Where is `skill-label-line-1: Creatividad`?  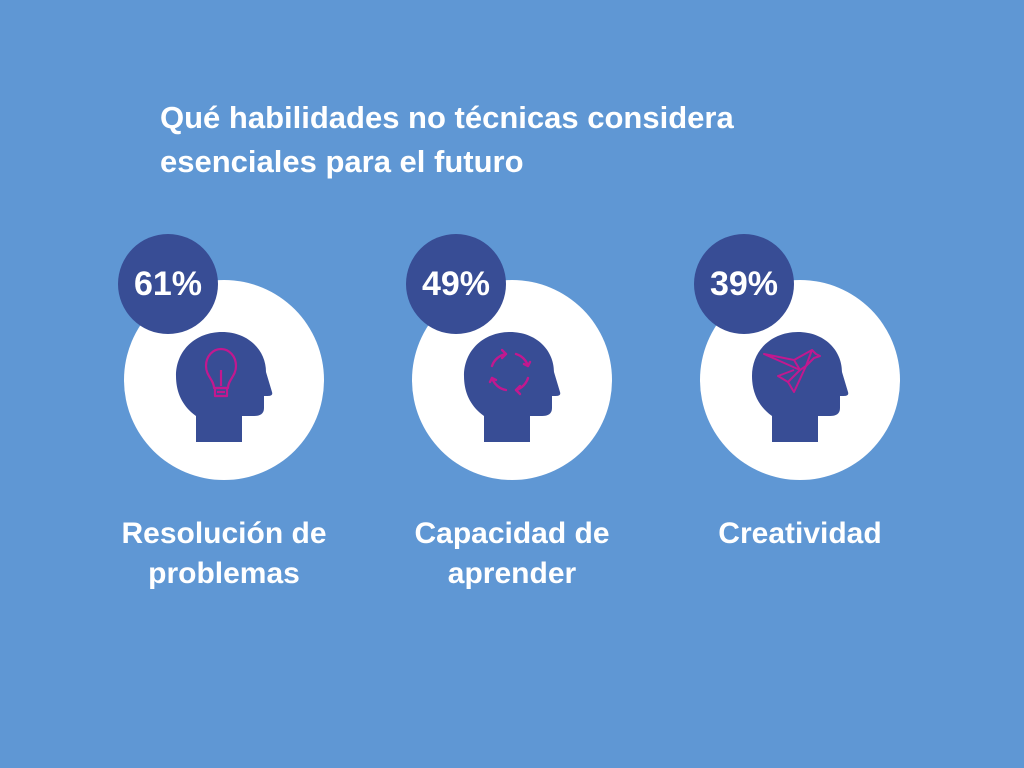
skill-label-line-1: Creatividad is located at coordinates (800, 533).